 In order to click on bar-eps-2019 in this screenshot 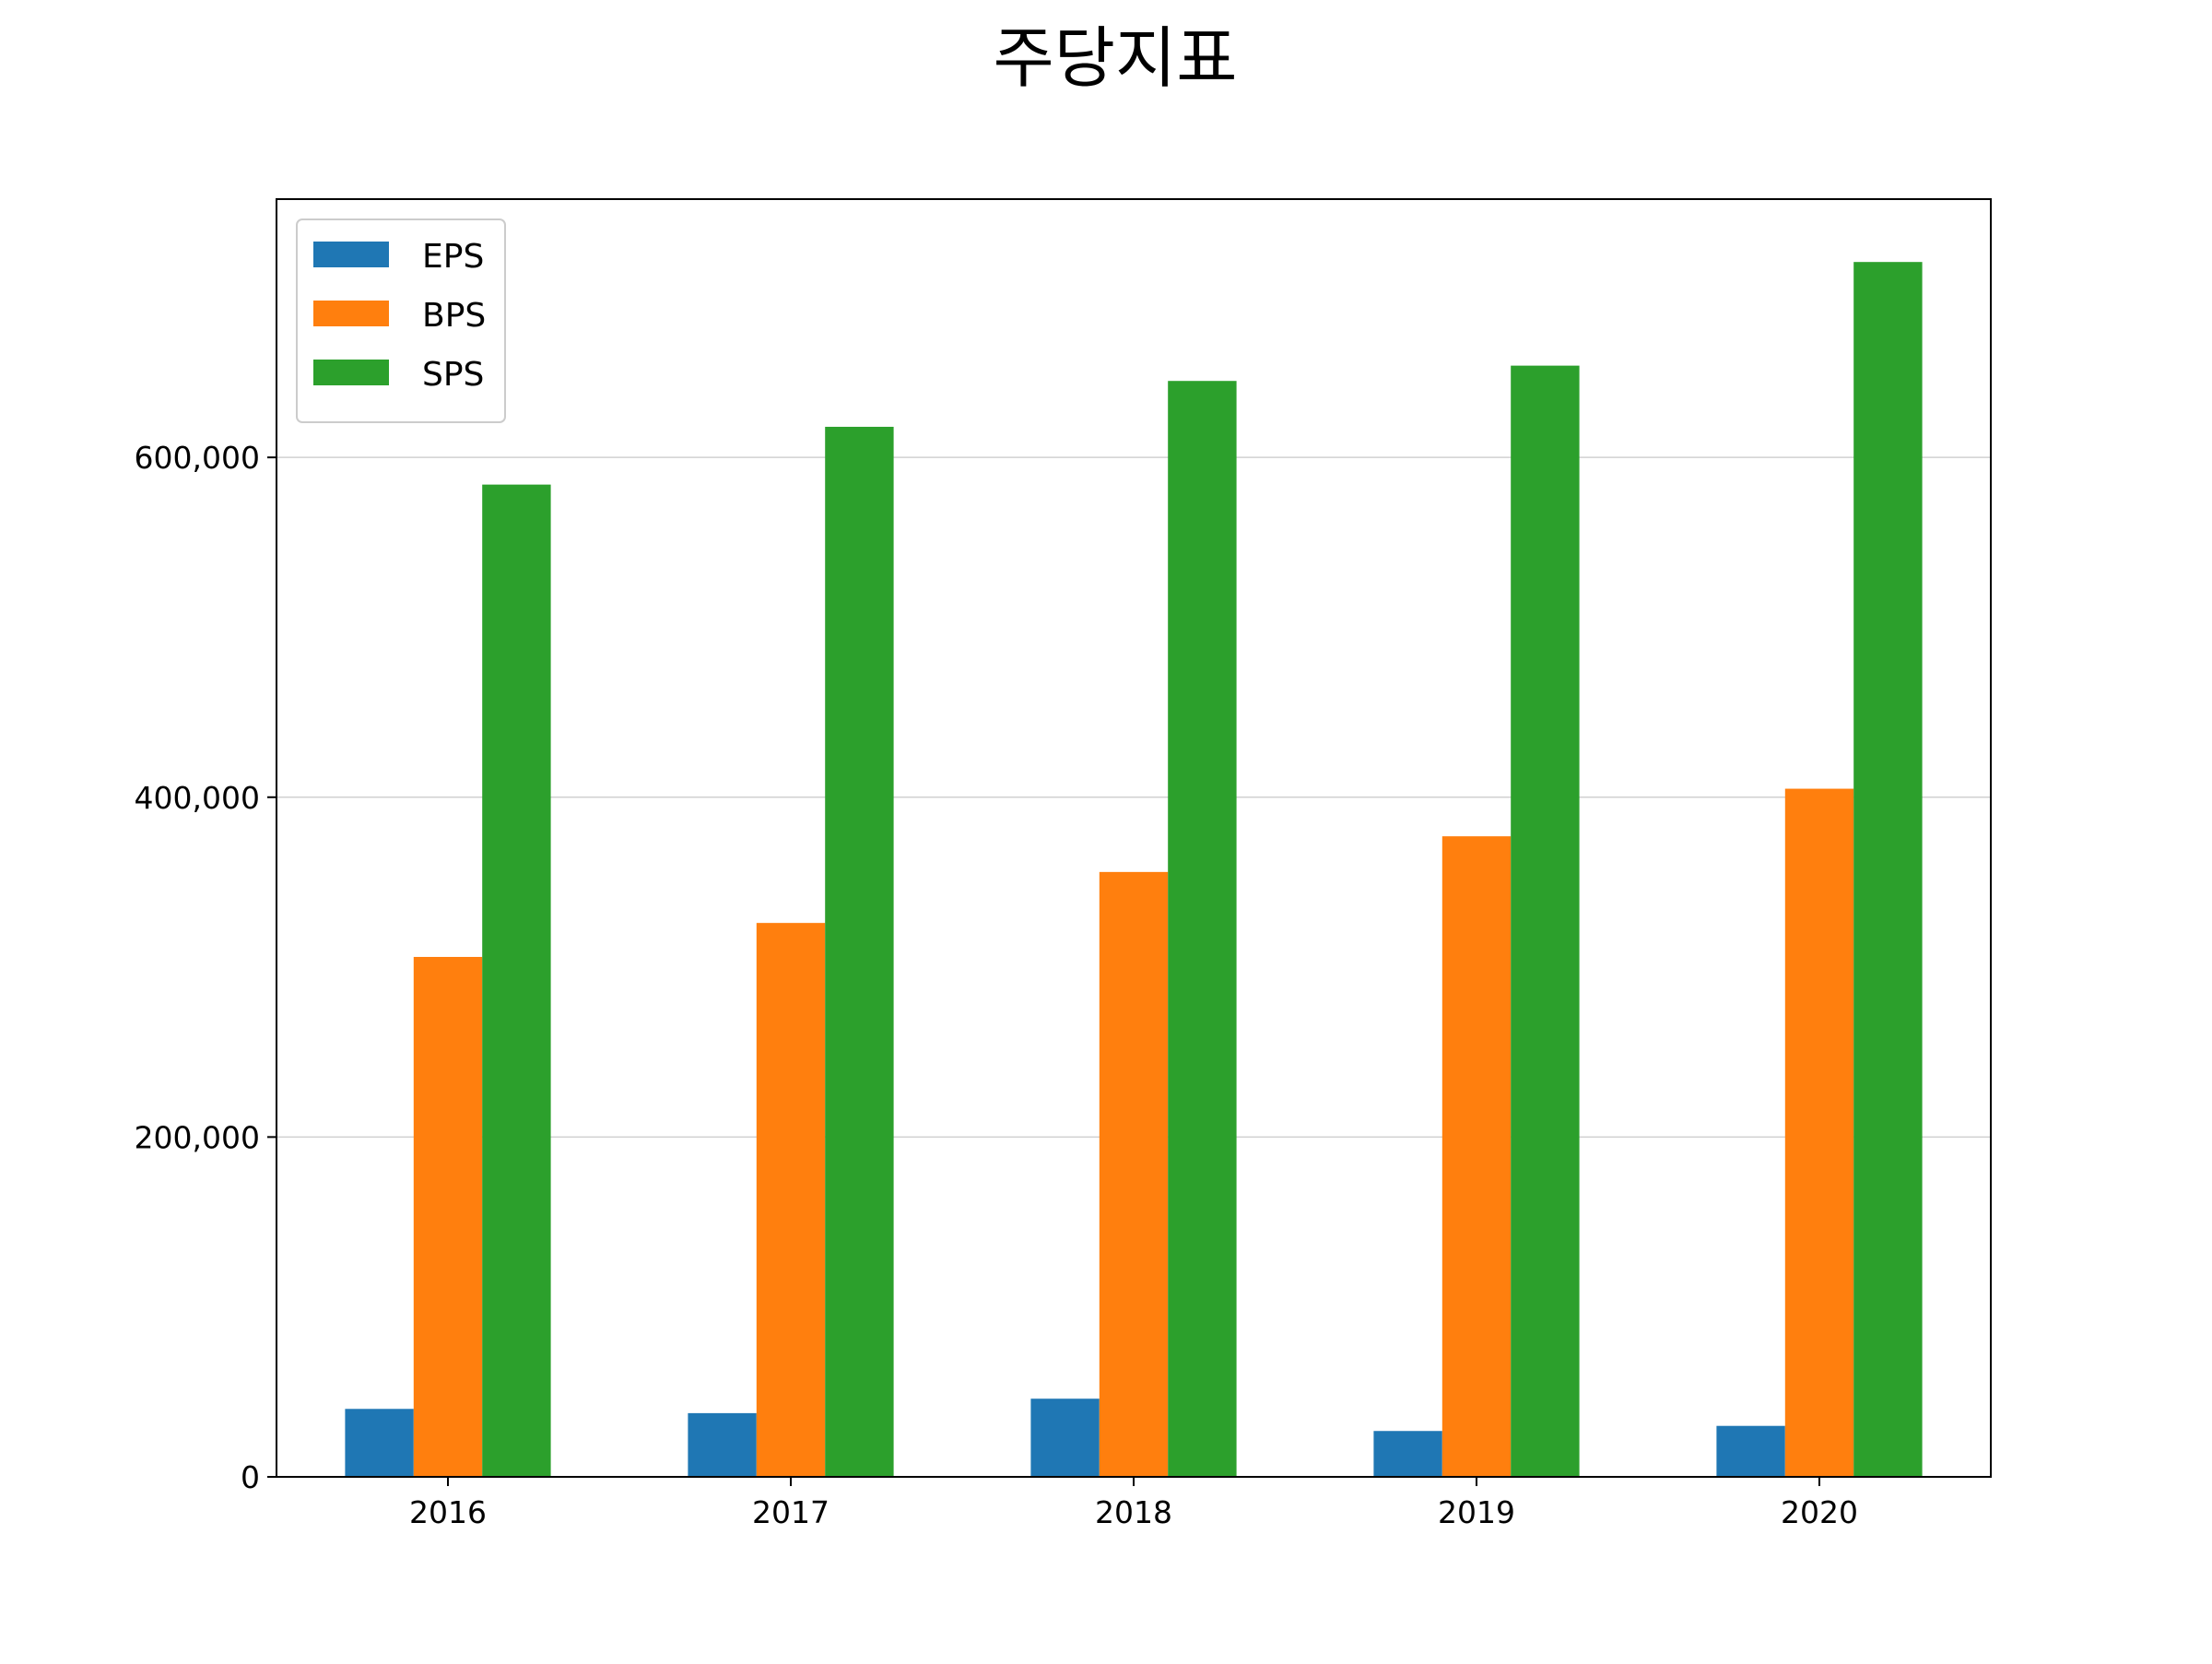, I will do `click(1407, 1454)`.